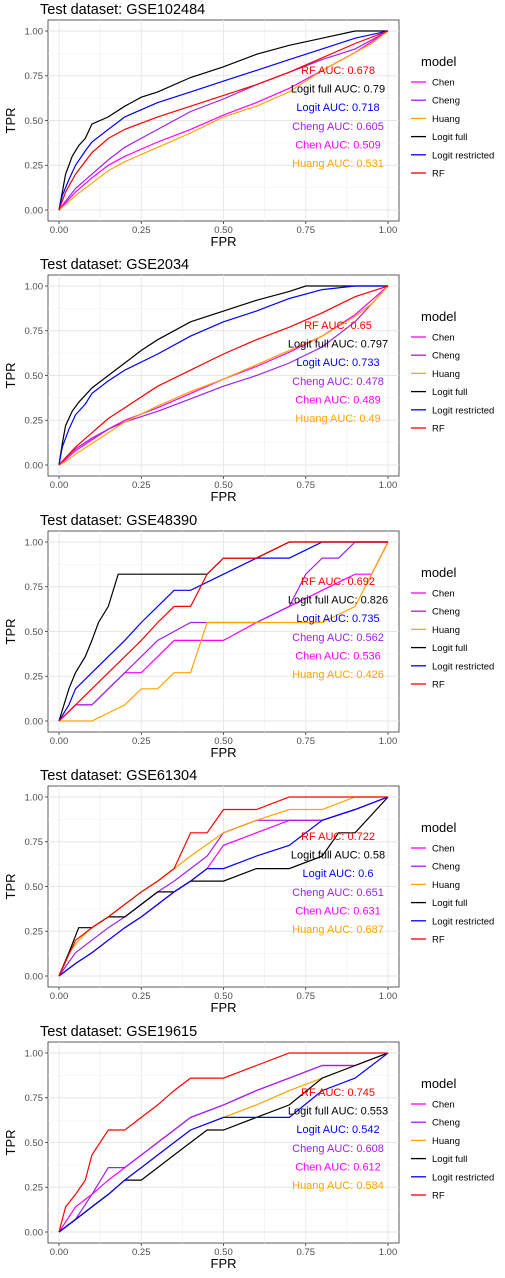 Image resolution: width=505 pixels, height=1278 pixels. I want to click on chart-title: Test dataset: GSE48390, so click(118, 521).